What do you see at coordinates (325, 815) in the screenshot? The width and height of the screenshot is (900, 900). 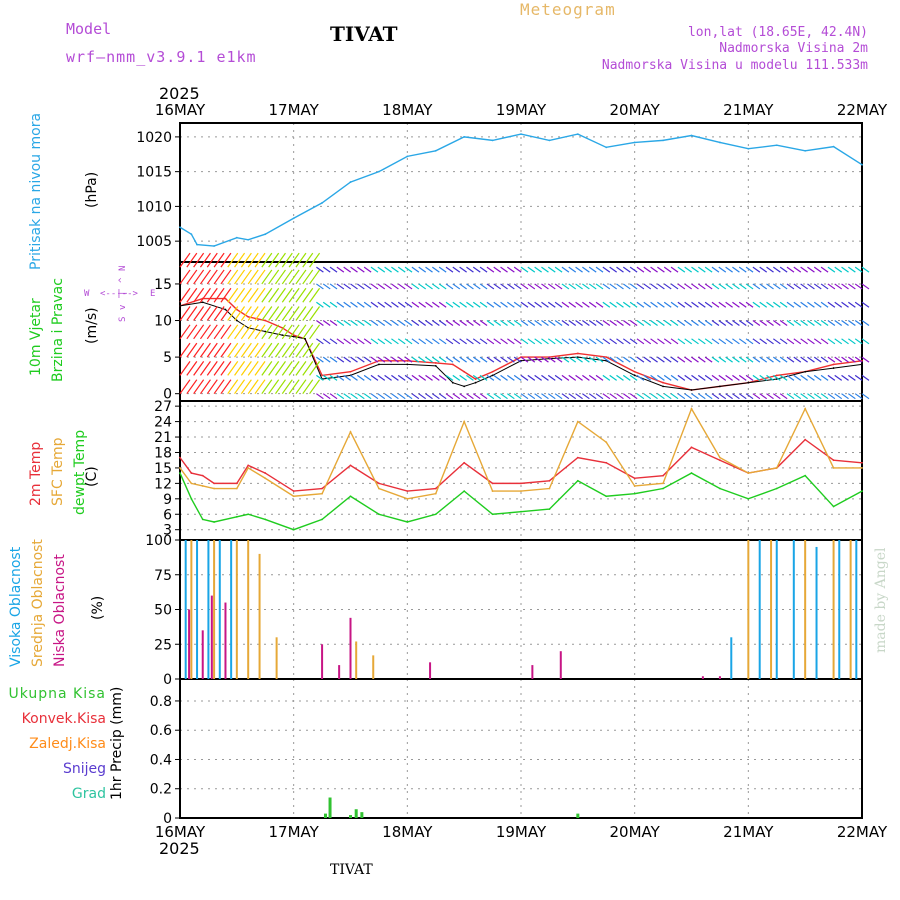 I see `precip-bar` at bounding box center [325, 815].